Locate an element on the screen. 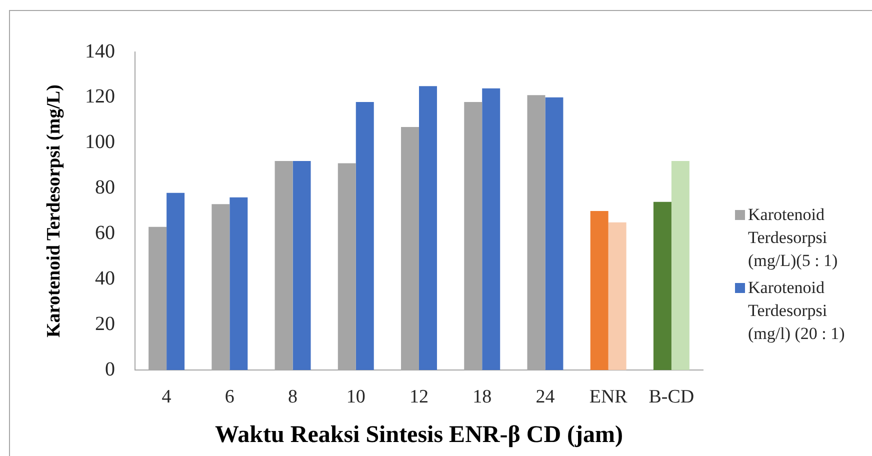  x-tick-label: 24 is located at coordinates (546, 397).